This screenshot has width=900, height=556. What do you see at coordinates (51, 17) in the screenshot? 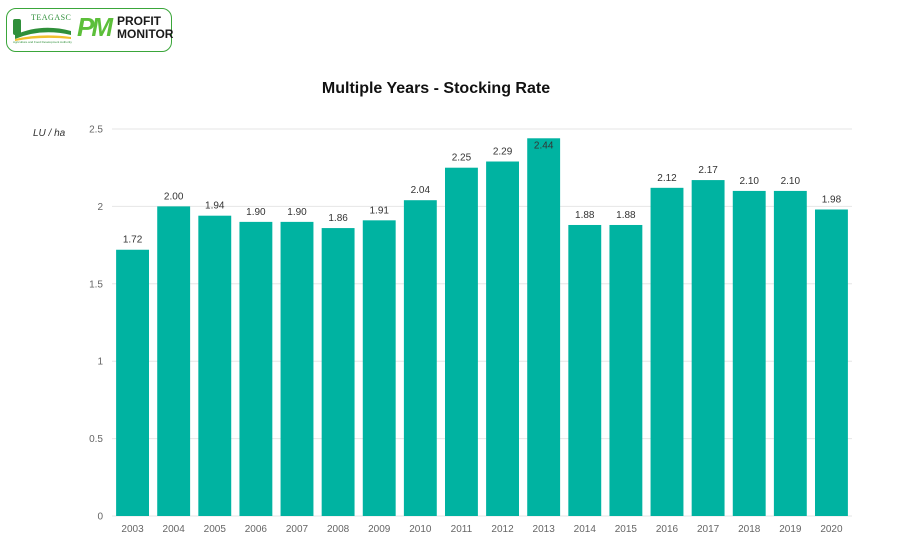
I see `teagasc-wordmark: TEAGASC` at bounding box center [51, 17].